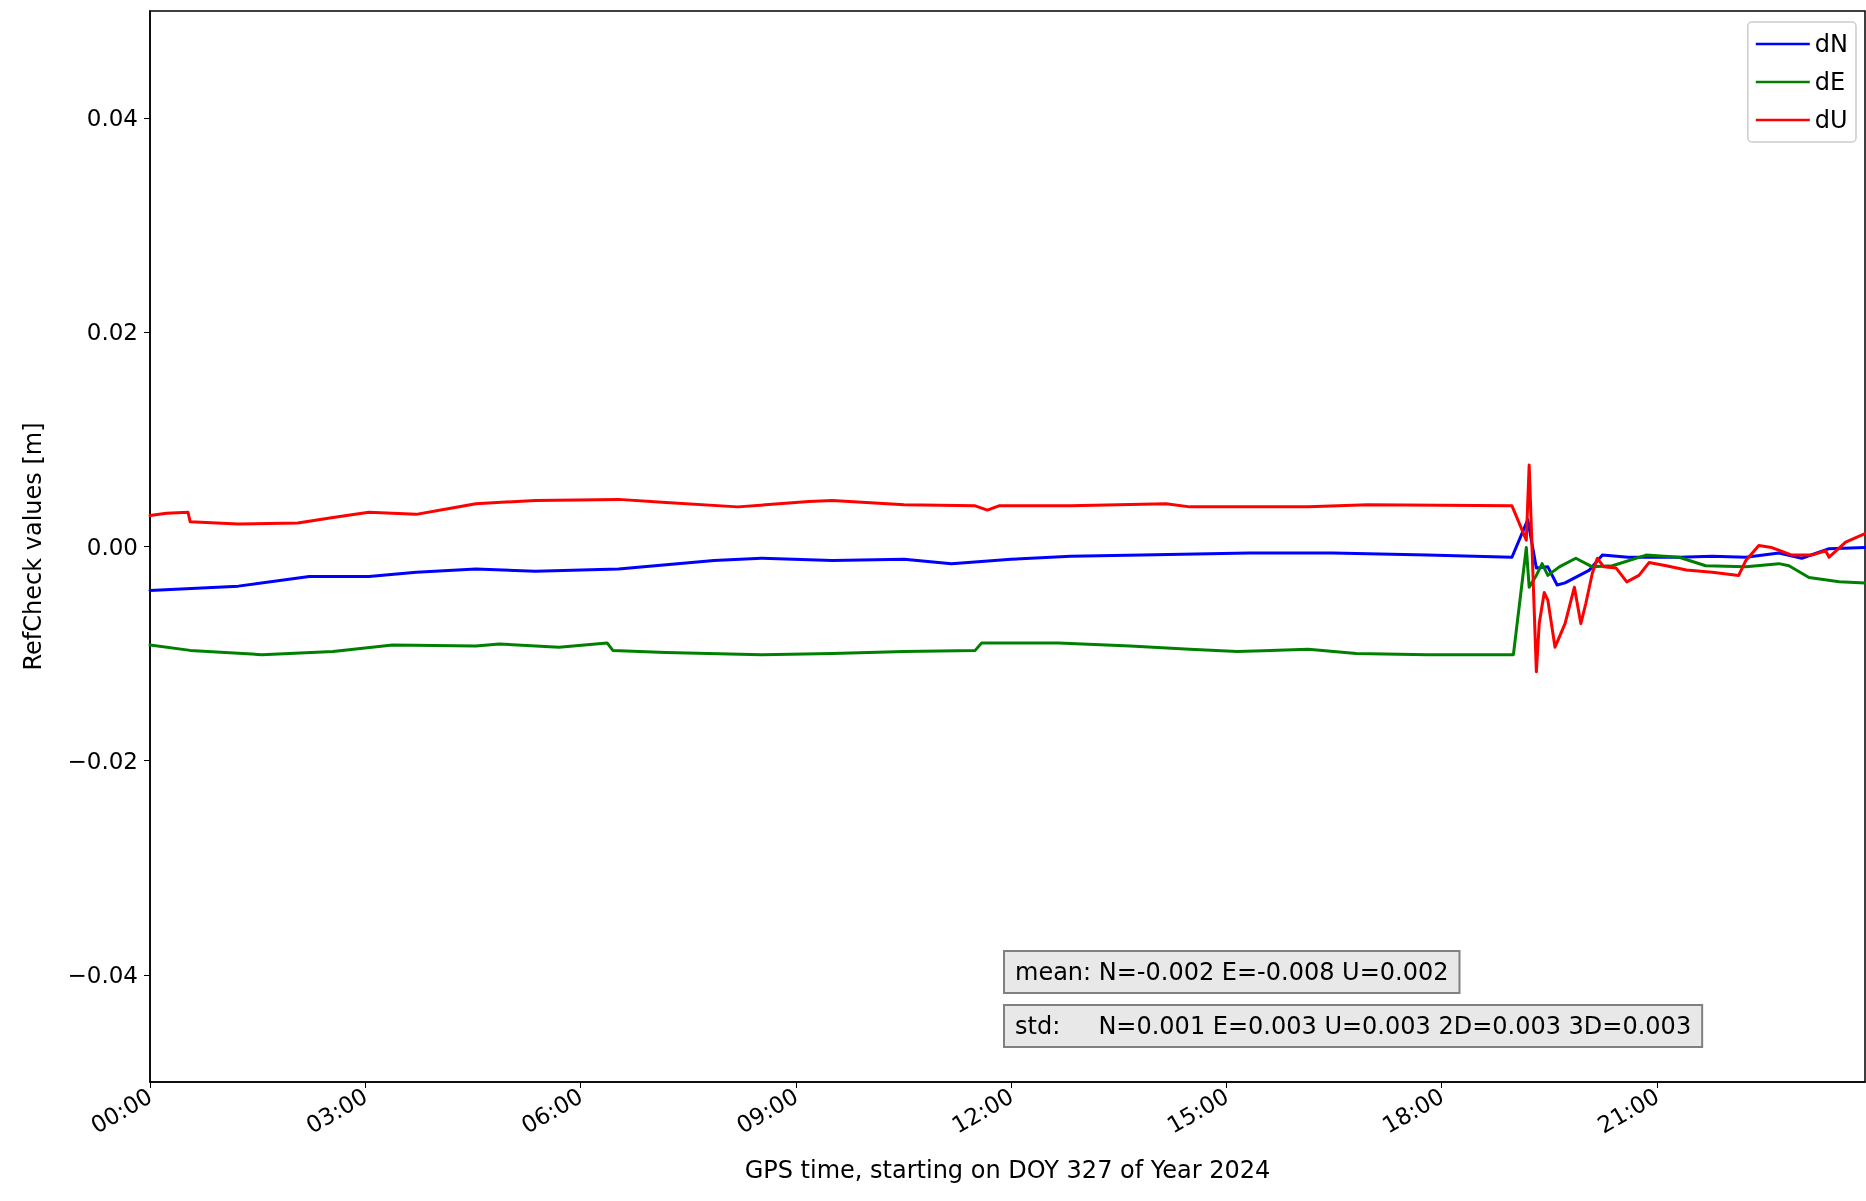 The image size is (1866, 1201). What do you see at coordinates (102, 974) in the screenshot?
I see `y-tick-label: −0.04` at bounding box center [102, 974].